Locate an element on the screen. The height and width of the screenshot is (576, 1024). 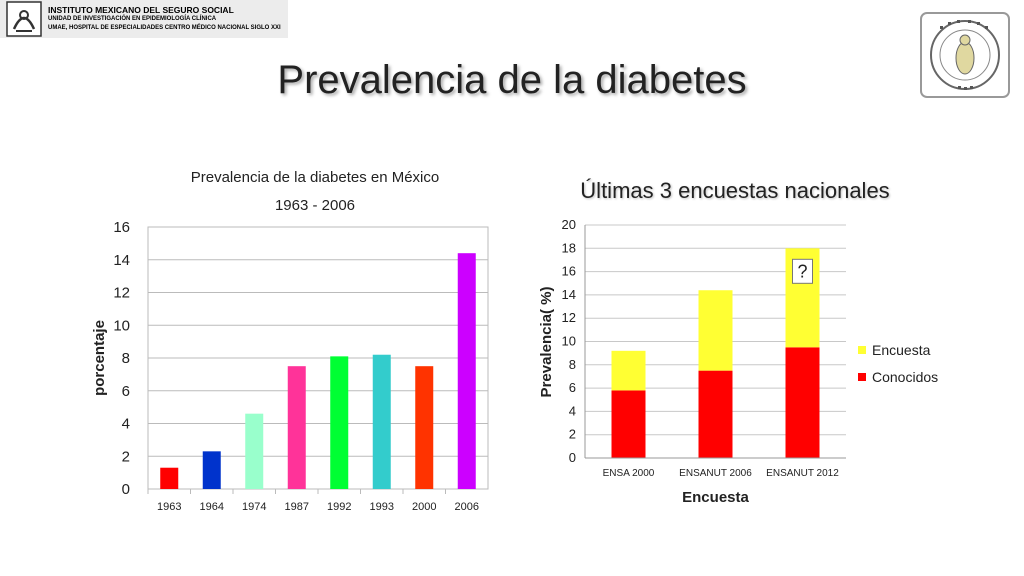
left-bar-1992 is located at coordinates (339, 422).